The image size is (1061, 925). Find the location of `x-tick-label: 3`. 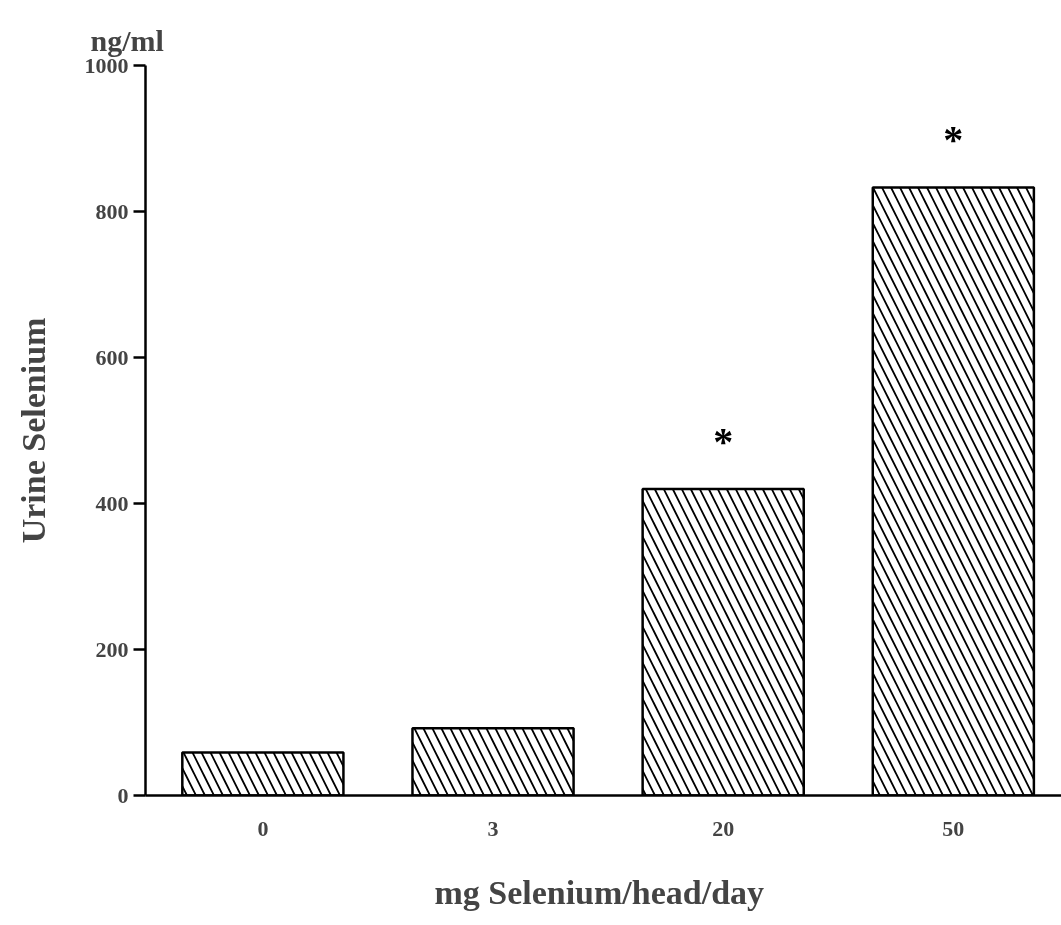

x-tick-label: 3 is located at coordinates (493, 828).